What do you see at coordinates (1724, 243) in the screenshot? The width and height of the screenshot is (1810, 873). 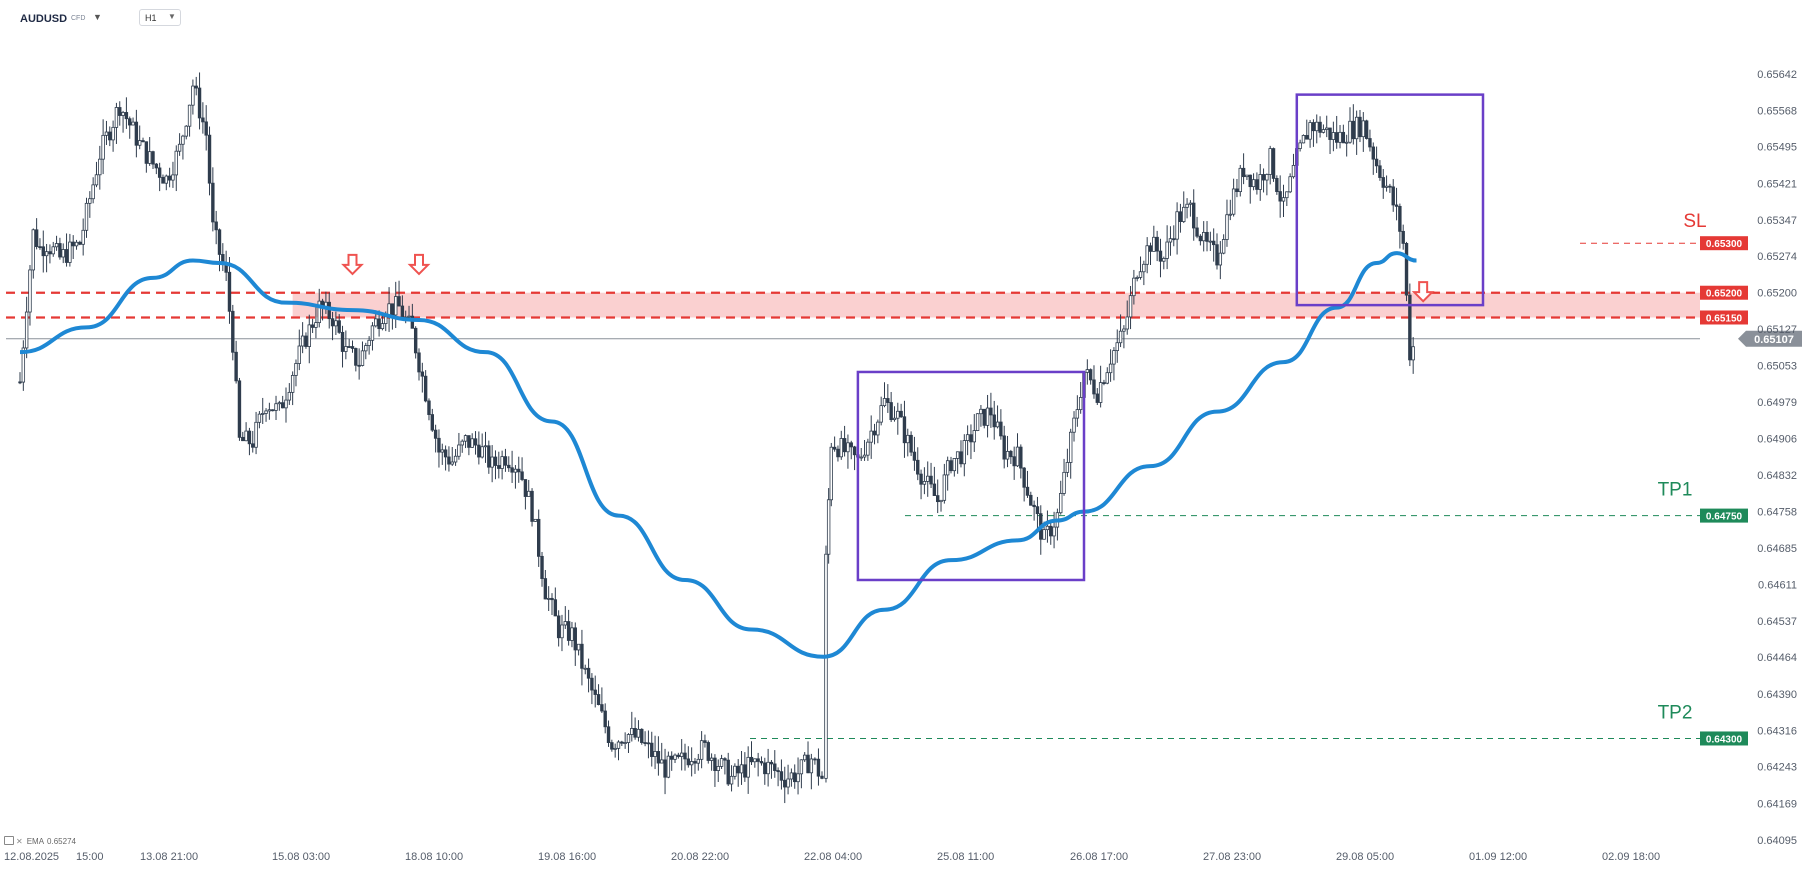 I see `price-tag-SL` at bounding box center [1724, 243].